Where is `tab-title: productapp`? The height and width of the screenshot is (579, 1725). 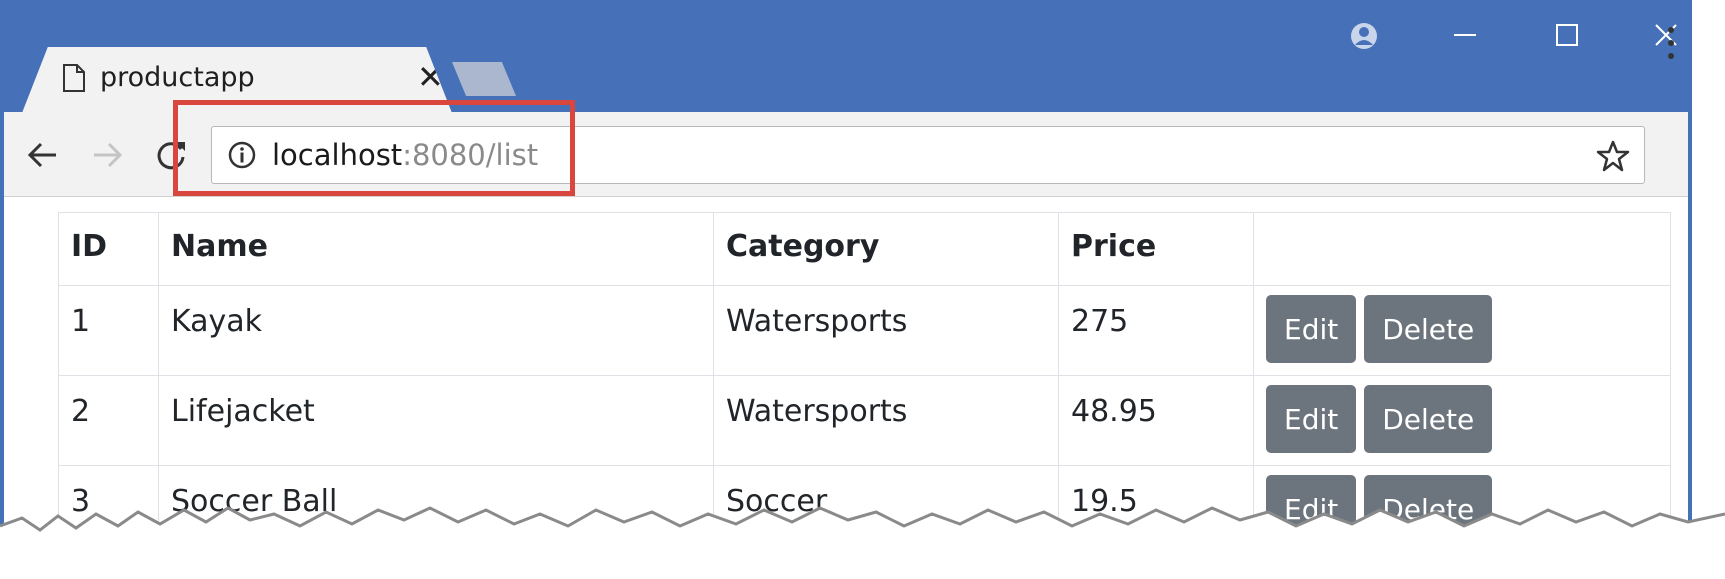
tab-title: productapp is located at coordinates (177, 77).